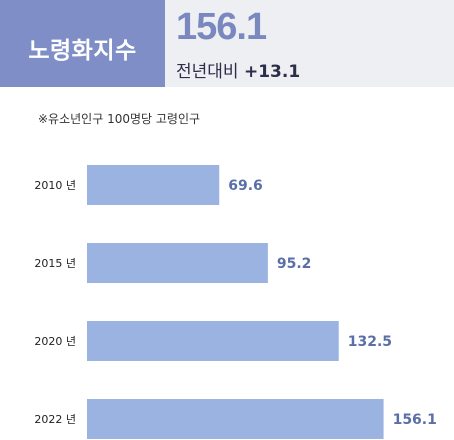  Describe the element at coordinates (55, 419) in the screenshot. I see `category-label: 2022 년` at that location.